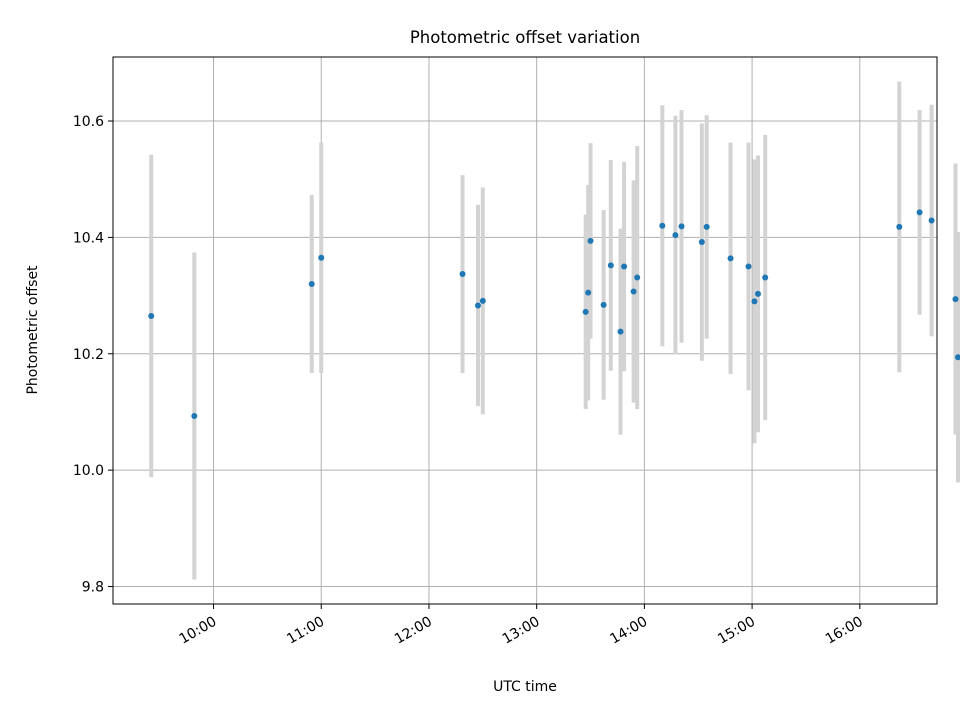  What do you see at coordinates (525, 37) in the screenshot?
I see `chart-title: Photometric offset variation` at bounding box center [525, 37].